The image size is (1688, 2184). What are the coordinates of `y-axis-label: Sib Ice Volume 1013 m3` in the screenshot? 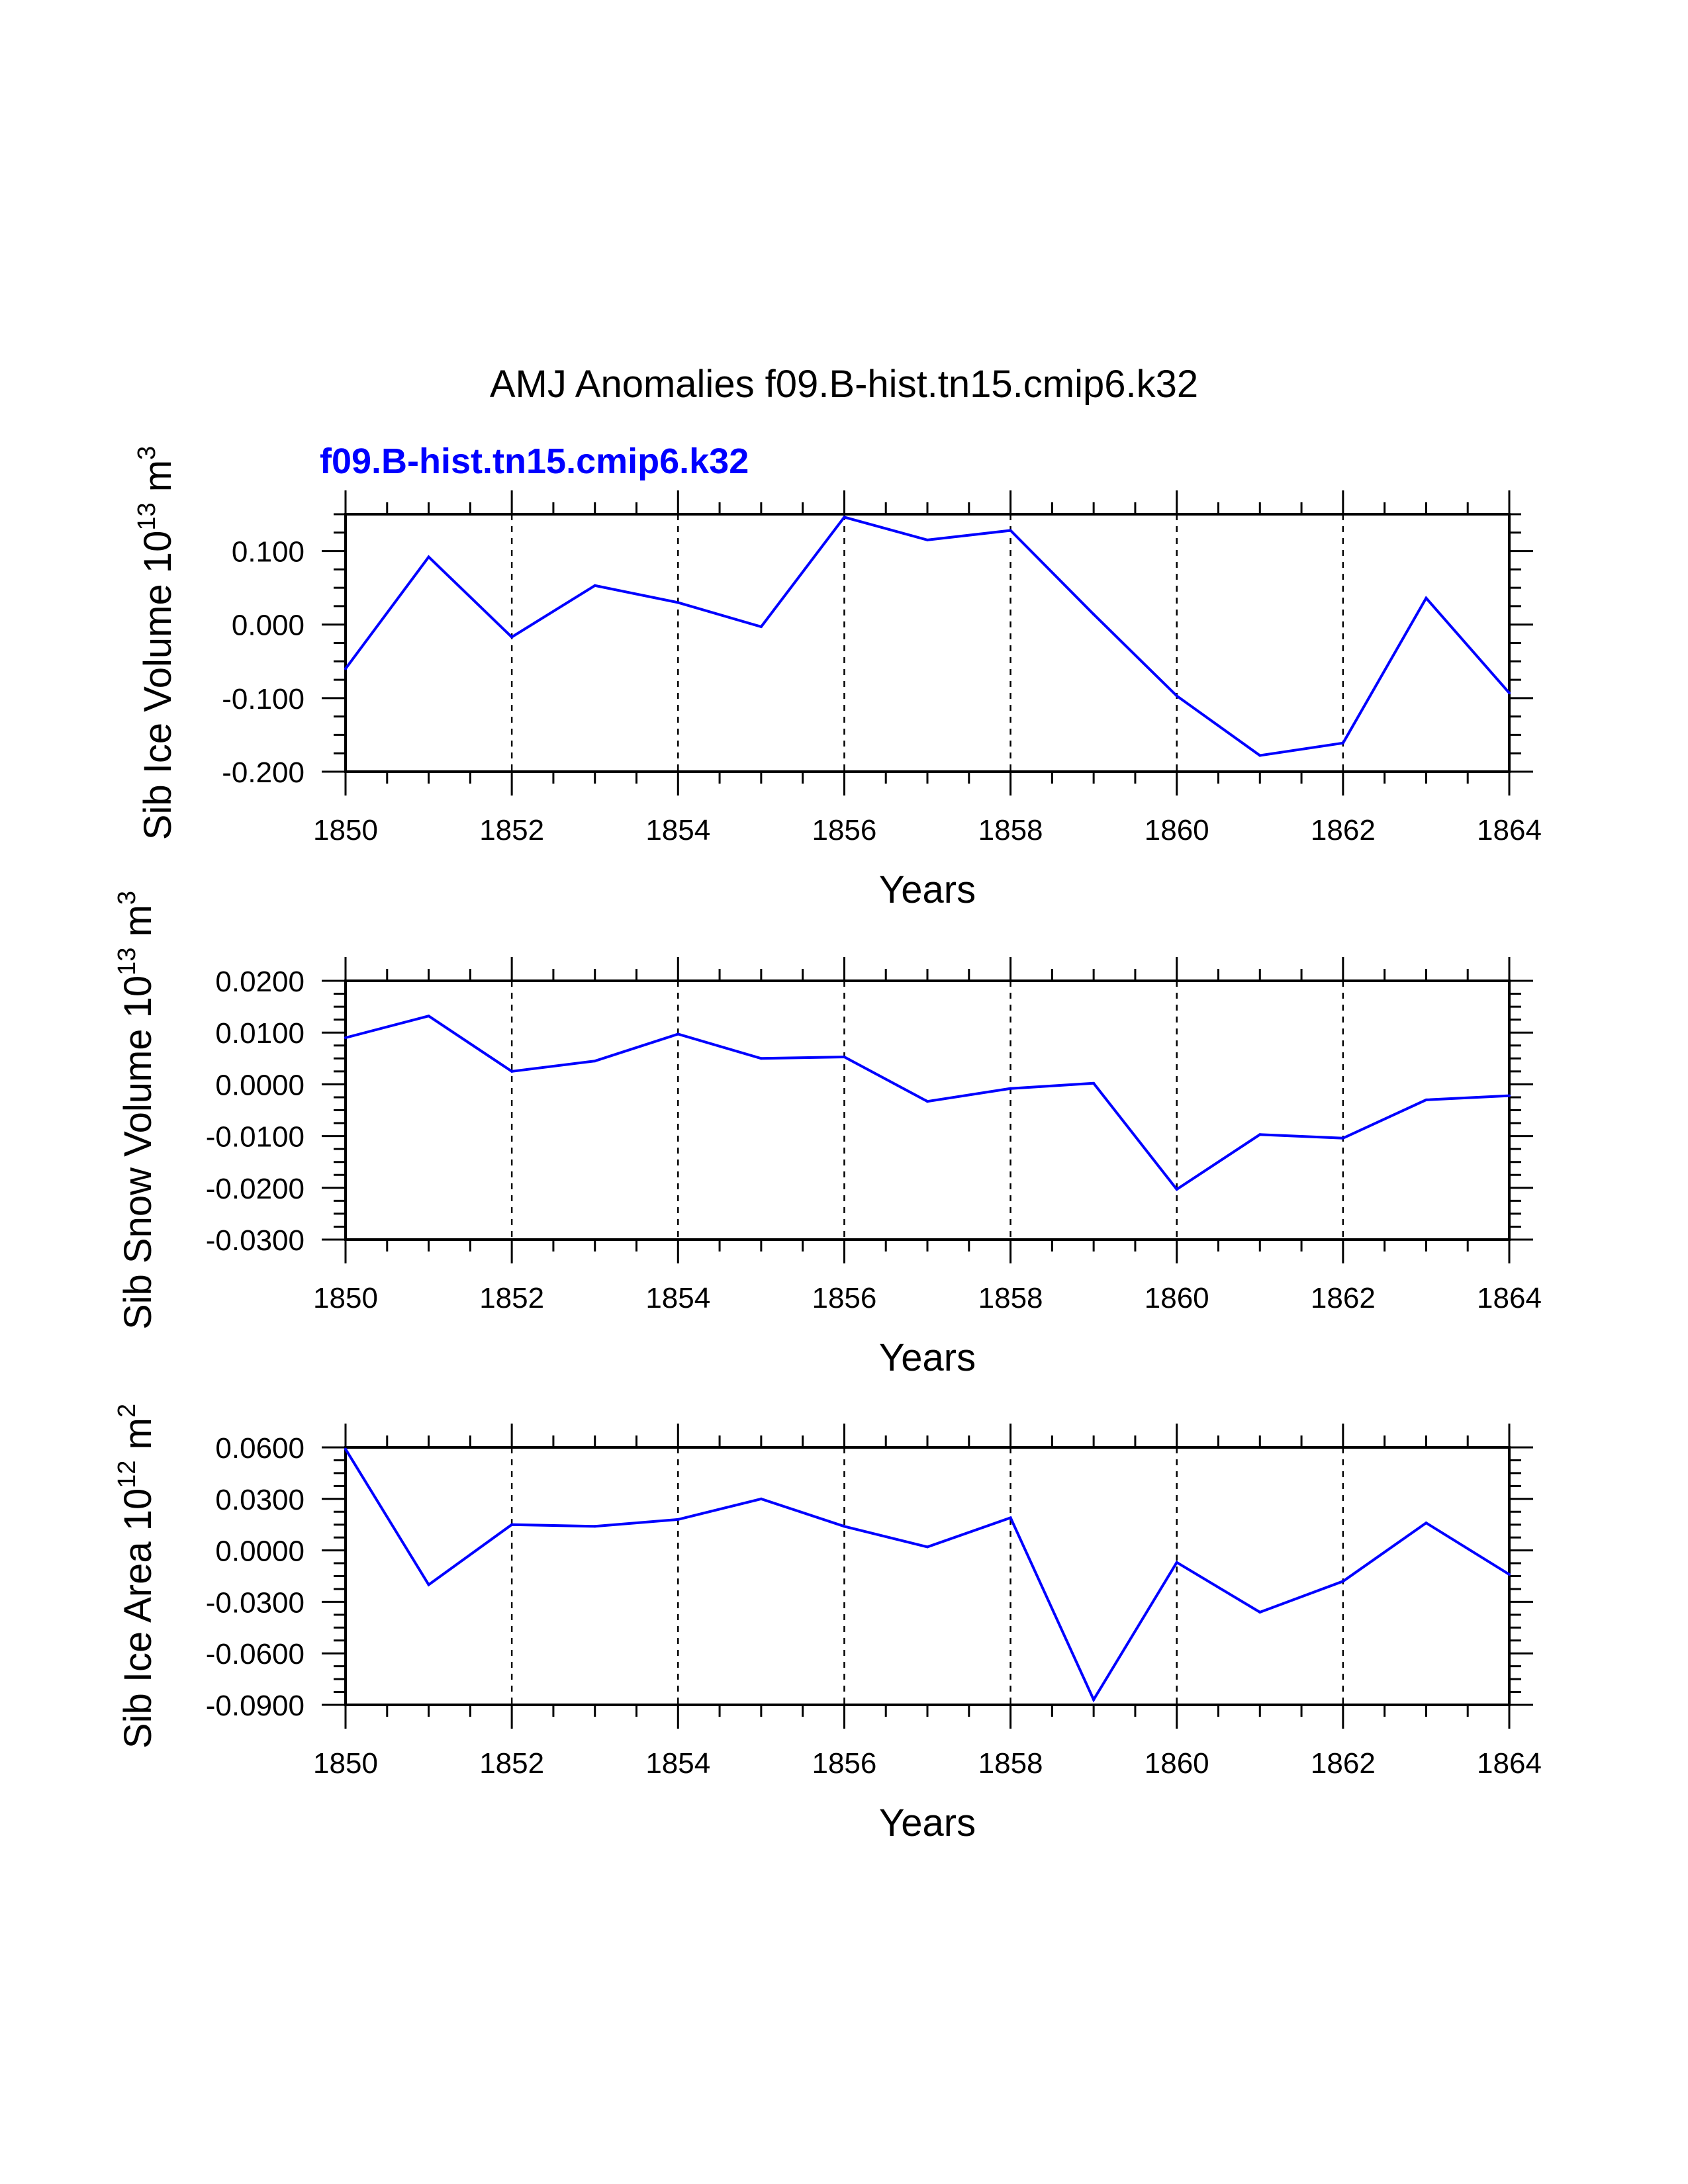 It's located at (156, 643).